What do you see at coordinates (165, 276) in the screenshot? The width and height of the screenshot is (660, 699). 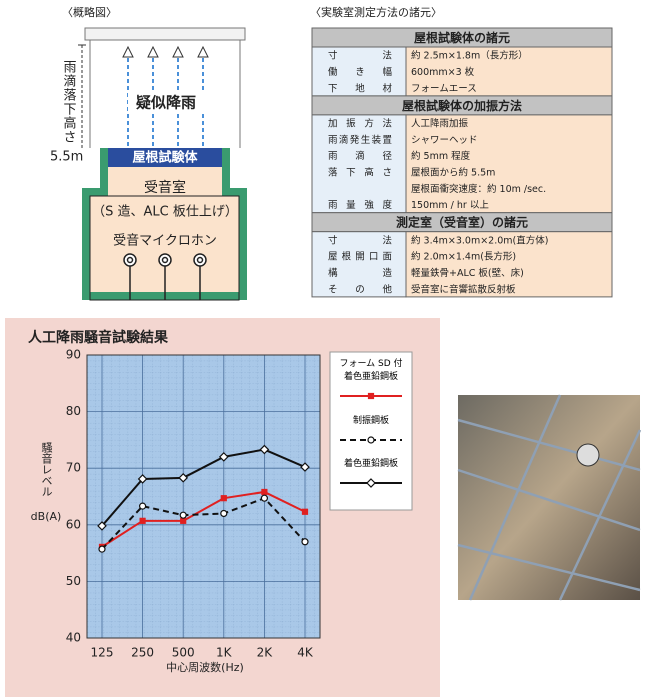 I see `microphones` at bounding box center [165, 276].